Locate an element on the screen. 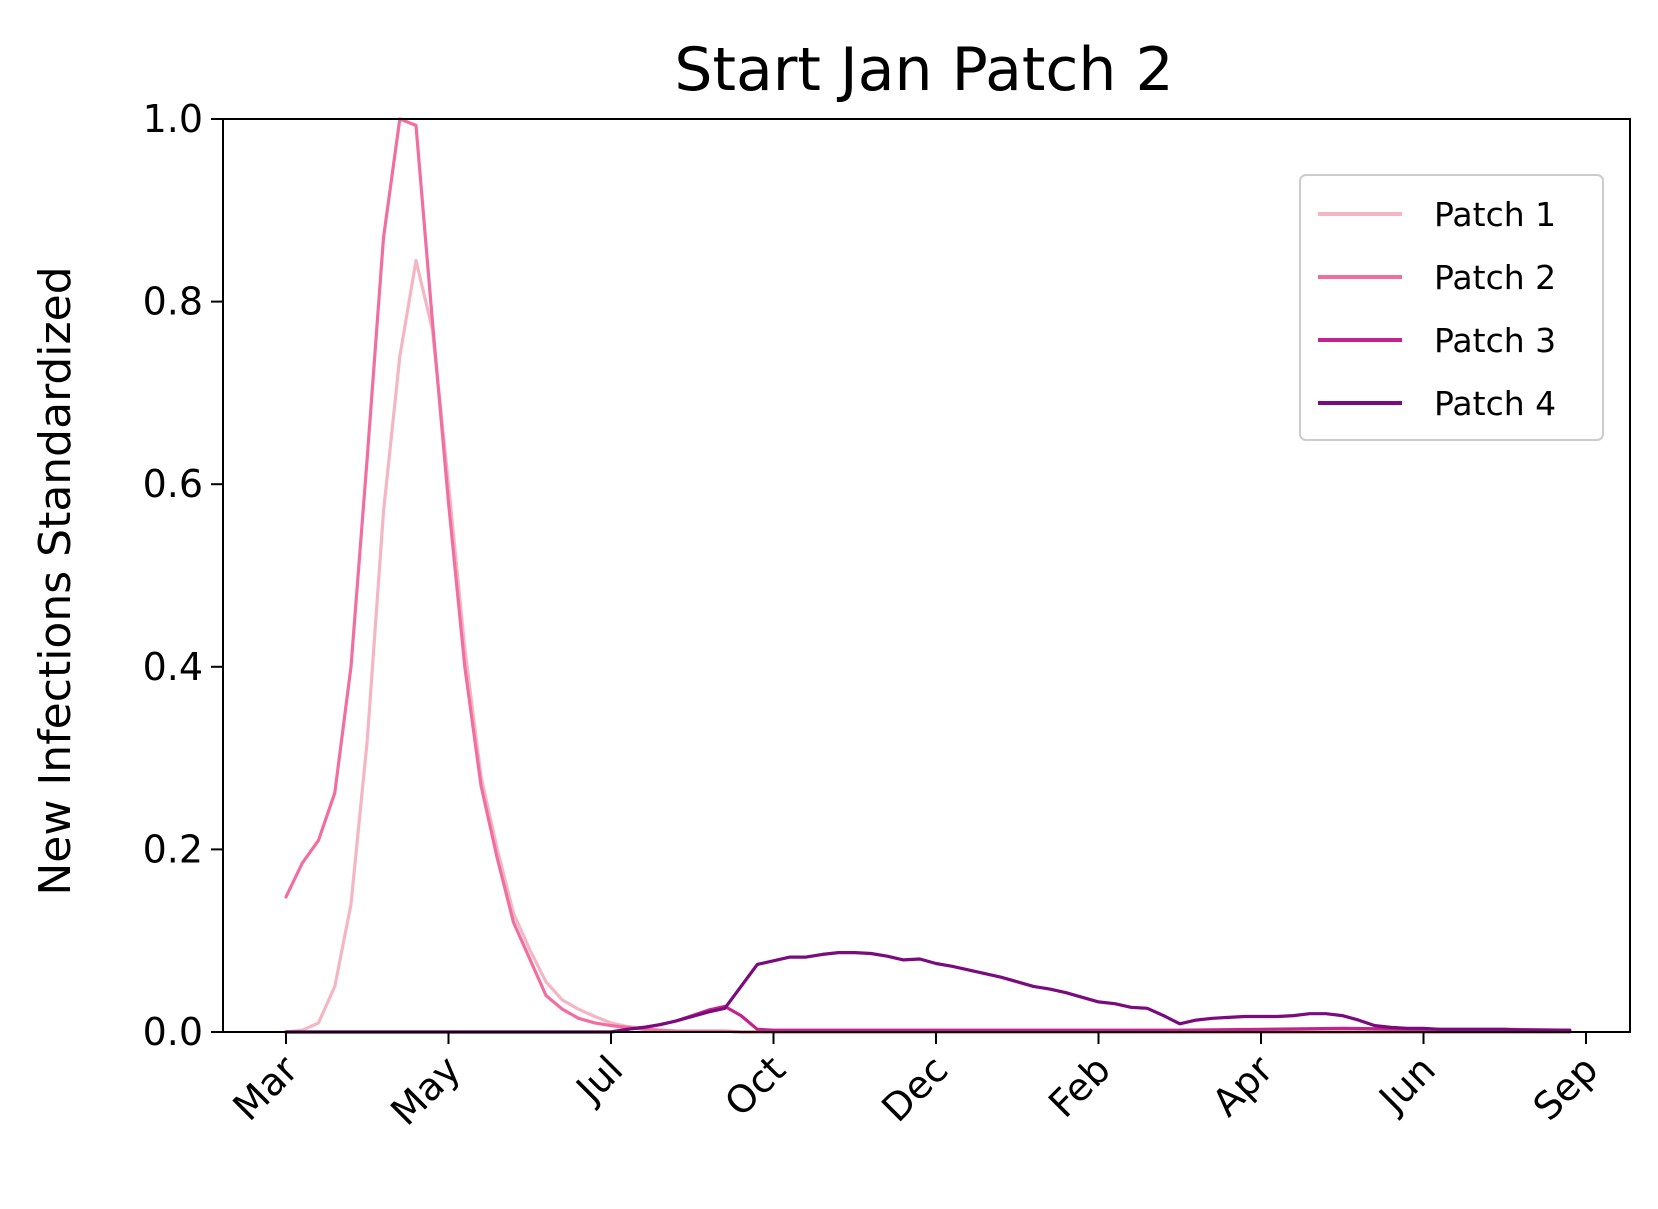 The height and width of the screenshot is (1209, 1658). legend: Patch 1 Patch 2 Patch 3 Patch 4 is located at coordinates (1451, 307).